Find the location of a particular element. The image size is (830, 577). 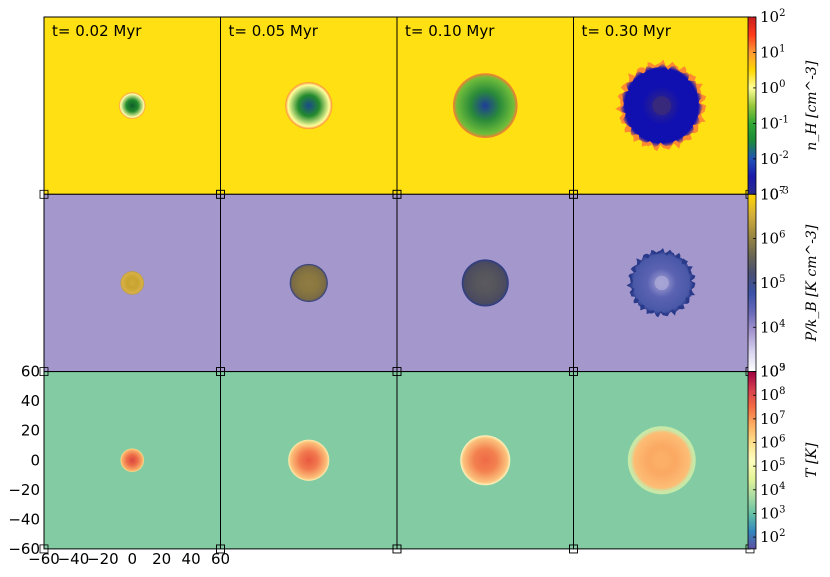

x-tick-label: −60 is located at coordinates (44, 559).